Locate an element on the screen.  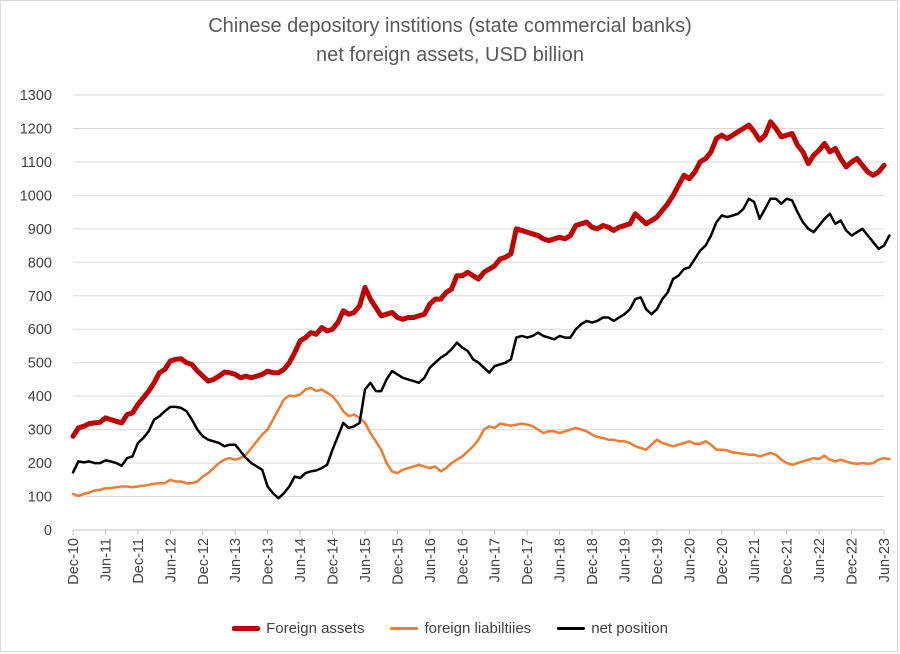
x-tick-label: Dec-12 is located at coordinates (204, 561).